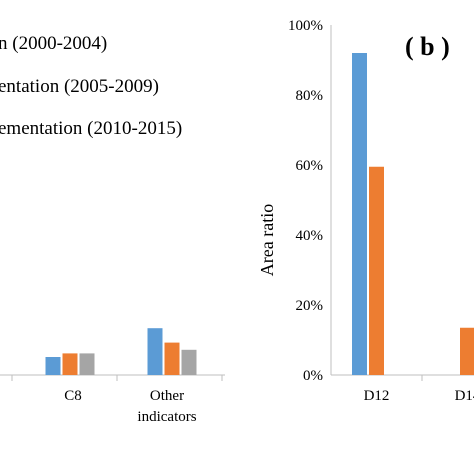 The height and width of the screenshot is (474, 474). Describe the element at coordinates (91, 128) in the screenshot. I see `legend-item-3: ementation (2010-2015)` at that location.